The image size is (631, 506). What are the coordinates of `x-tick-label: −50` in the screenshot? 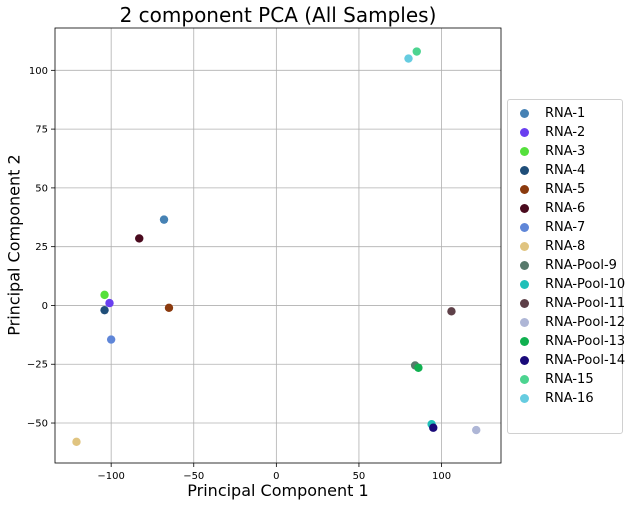 It's located at (193, 476).